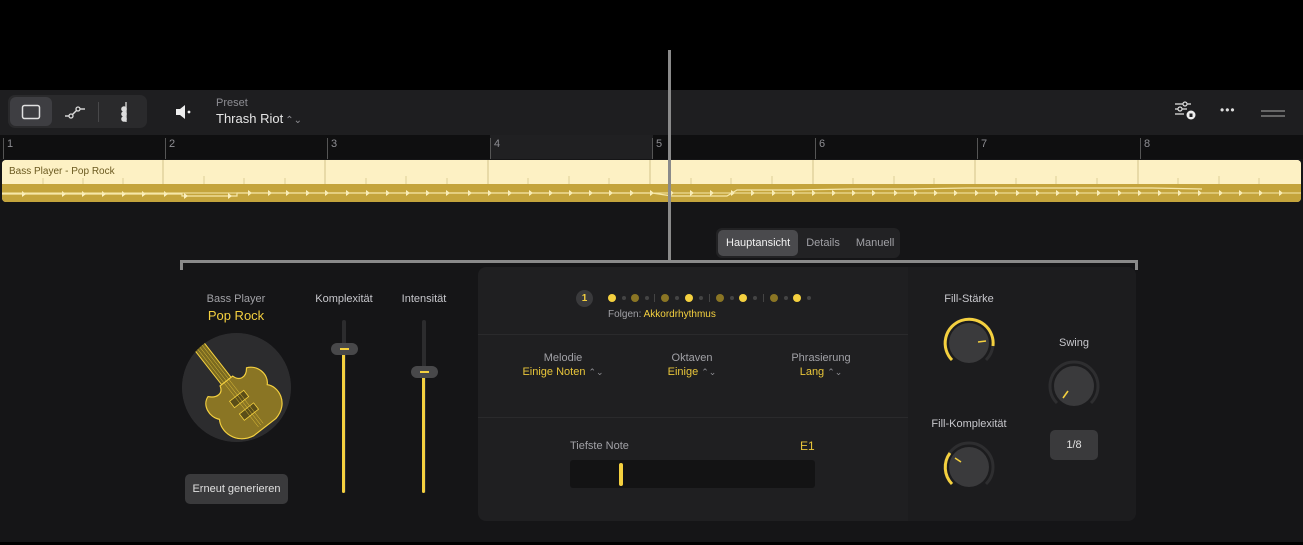  What do you see at coordinates (424, 372) in the screenshot?
I see `intensity-slider-thumb` at bounding box center [424, 372].